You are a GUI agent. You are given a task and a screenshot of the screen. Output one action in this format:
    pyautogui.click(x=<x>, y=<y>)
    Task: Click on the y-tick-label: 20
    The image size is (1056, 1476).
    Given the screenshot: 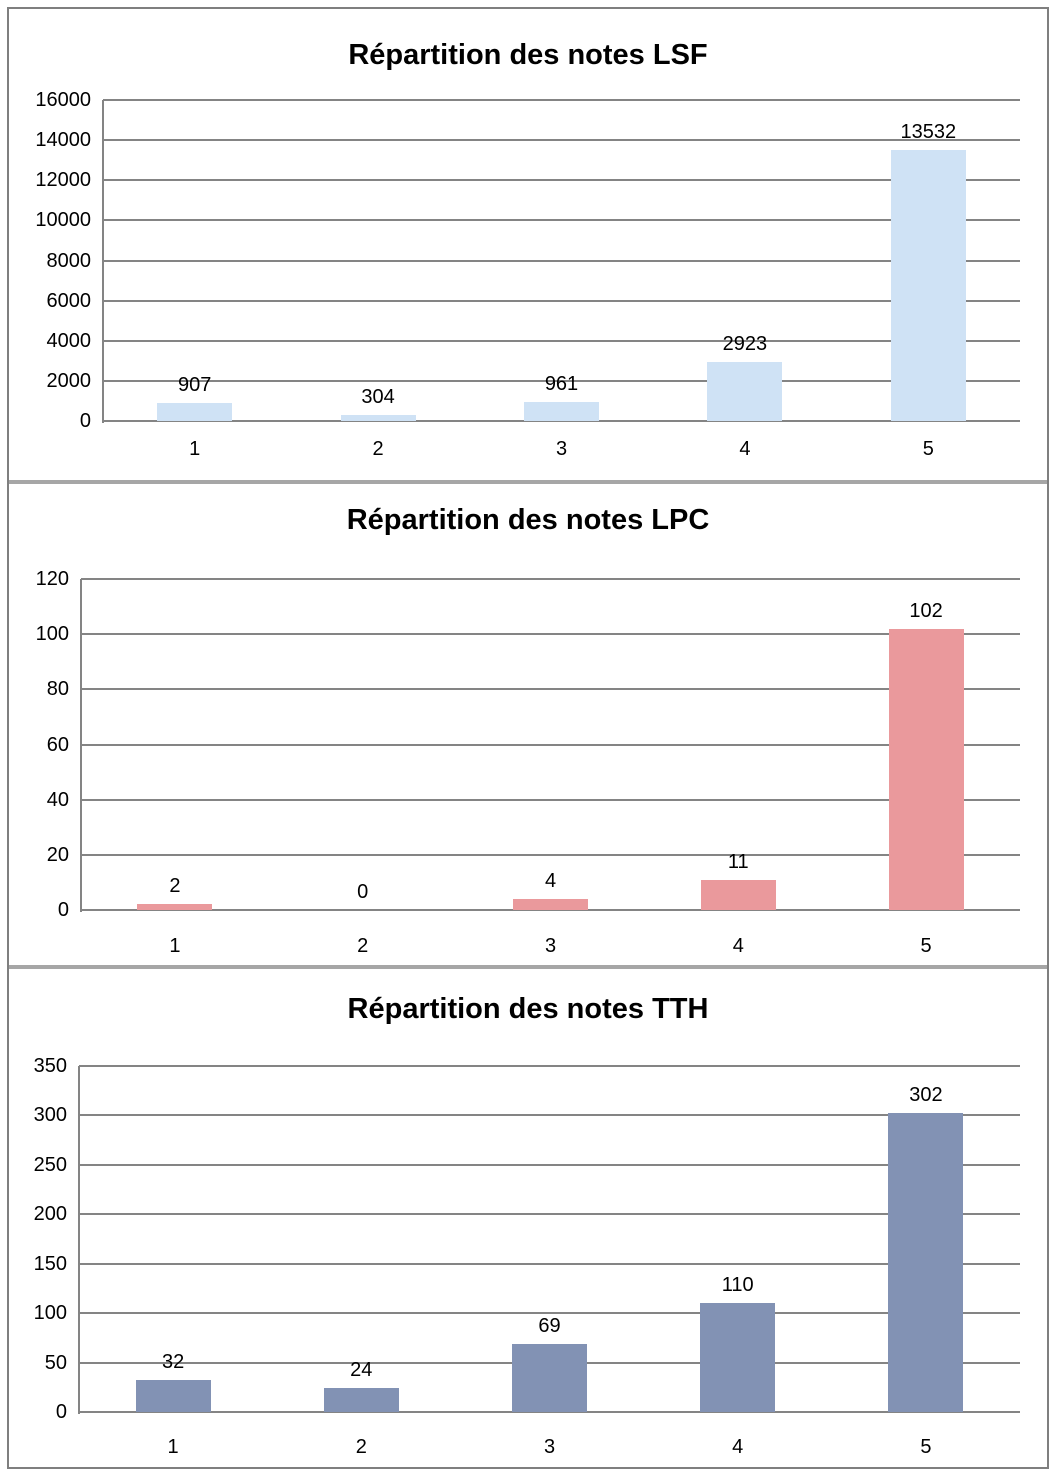 What is the action you would take?
    pyautogui.click(x=57, y=854)
    